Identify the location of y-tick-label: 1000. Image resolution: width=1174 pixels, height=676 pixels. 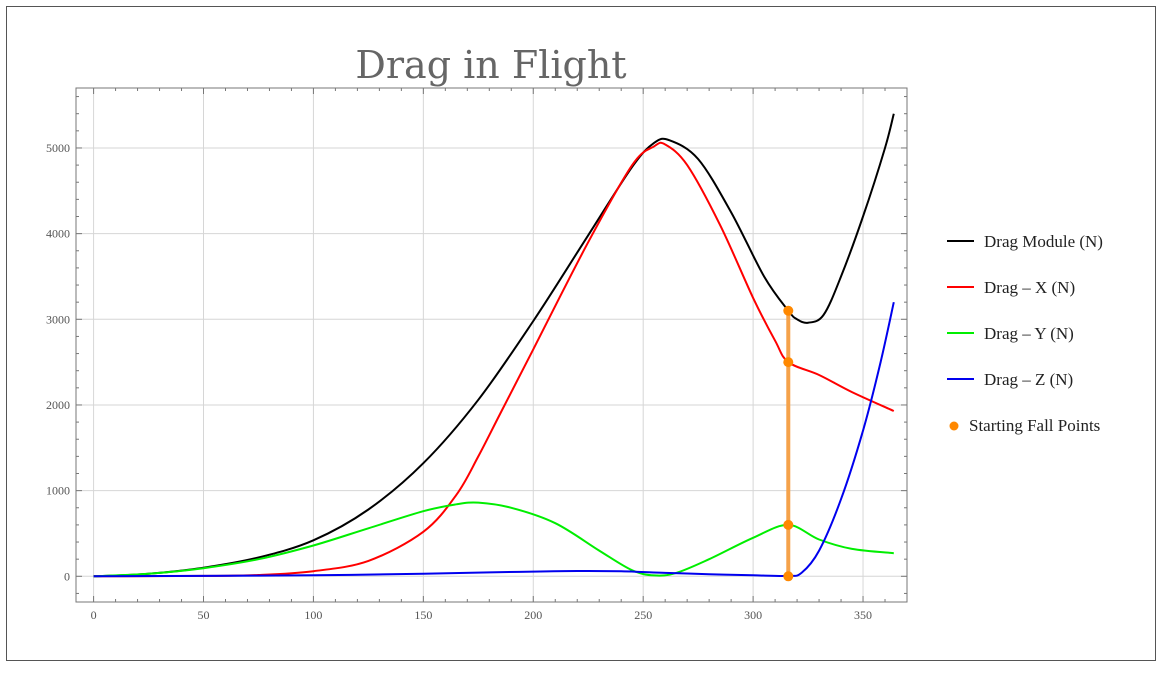
(58, 491).